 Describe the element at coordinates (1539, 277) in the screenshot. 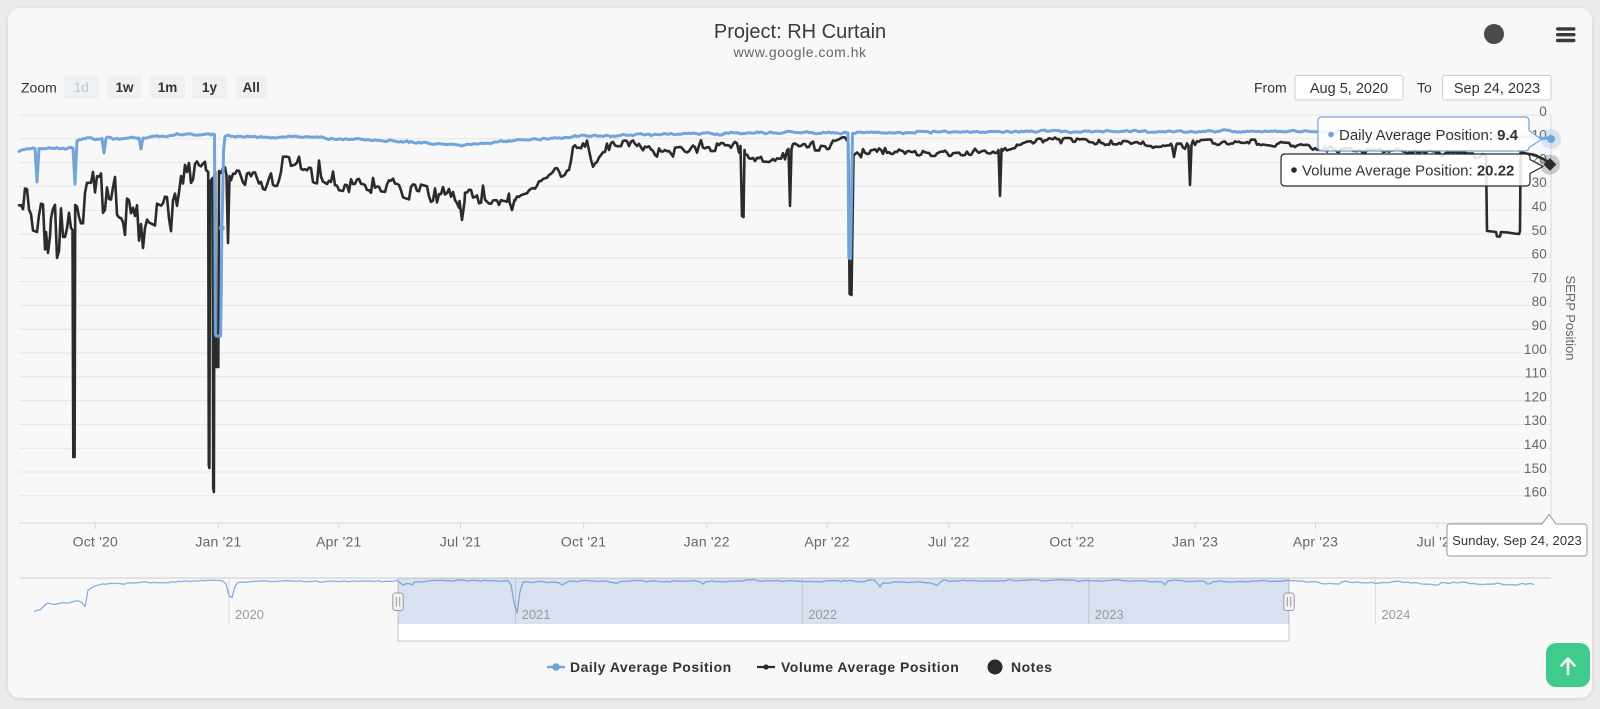

I see `svg-text: 70` at that location.